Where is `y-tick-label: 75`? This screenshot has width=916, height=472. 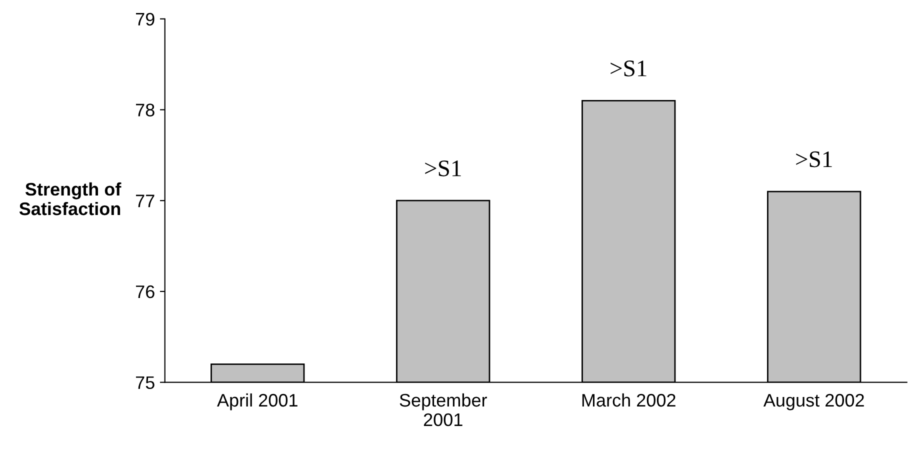
y-tick-label: 75 is located at coordinates (145, 383).